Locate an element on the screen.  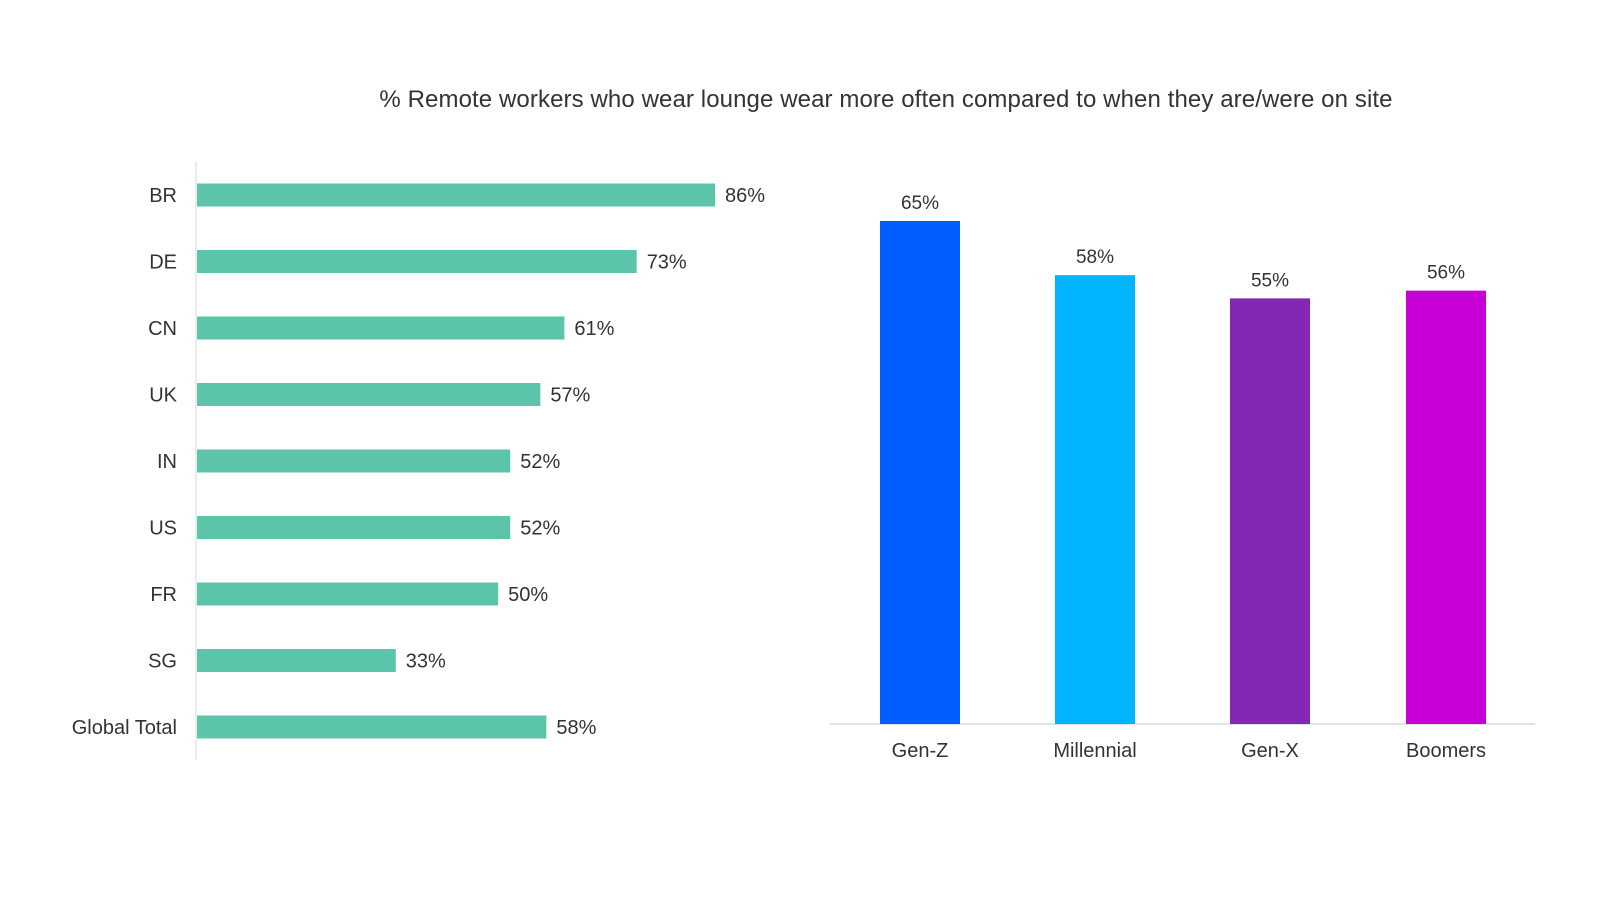
bar-boomers is located at coordinates (1446, 507).